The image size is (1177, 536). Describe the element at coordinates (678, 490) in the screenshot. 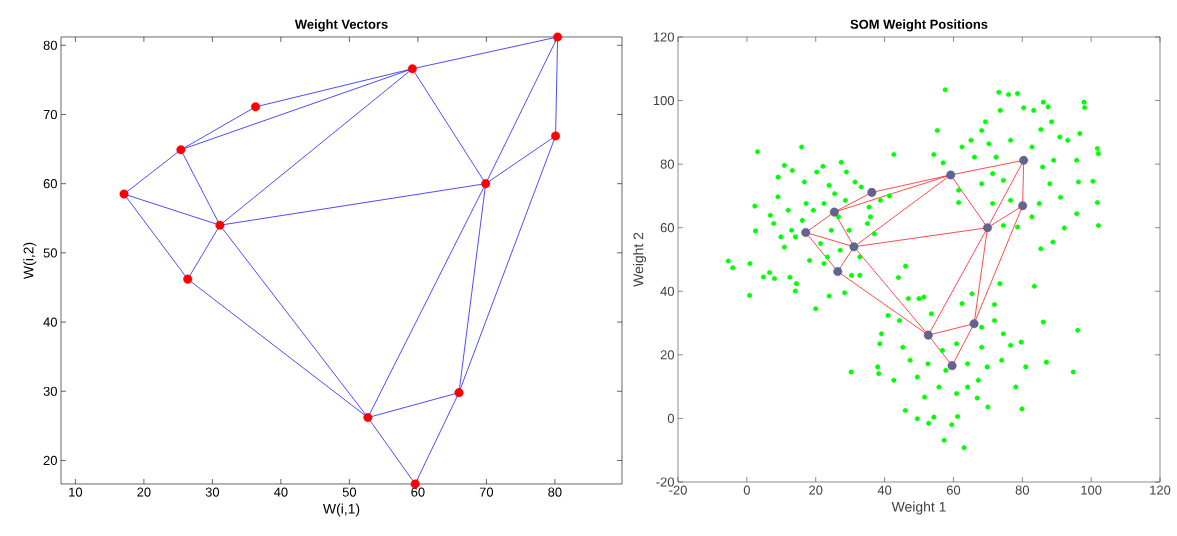

I see `x-tick-label: -20` at that location.